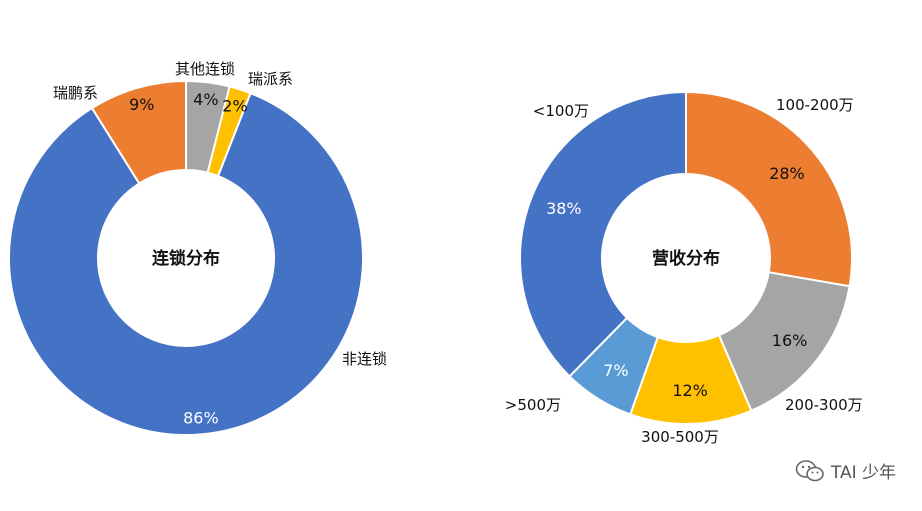 The image size is (922, 511). Describe the element at coordinates (790, 340) in the screenshot. I see `slice-value-label: 16%` at that location.